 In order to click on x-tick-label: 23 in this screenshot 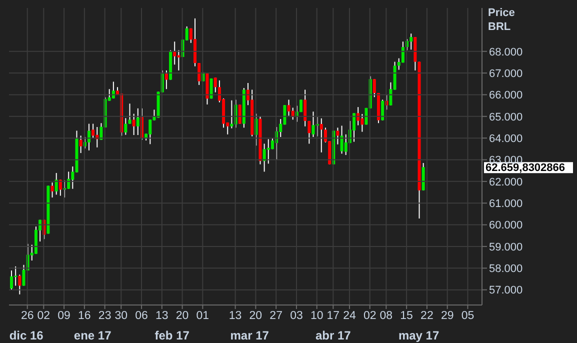, I will do `click(105, 316)`.